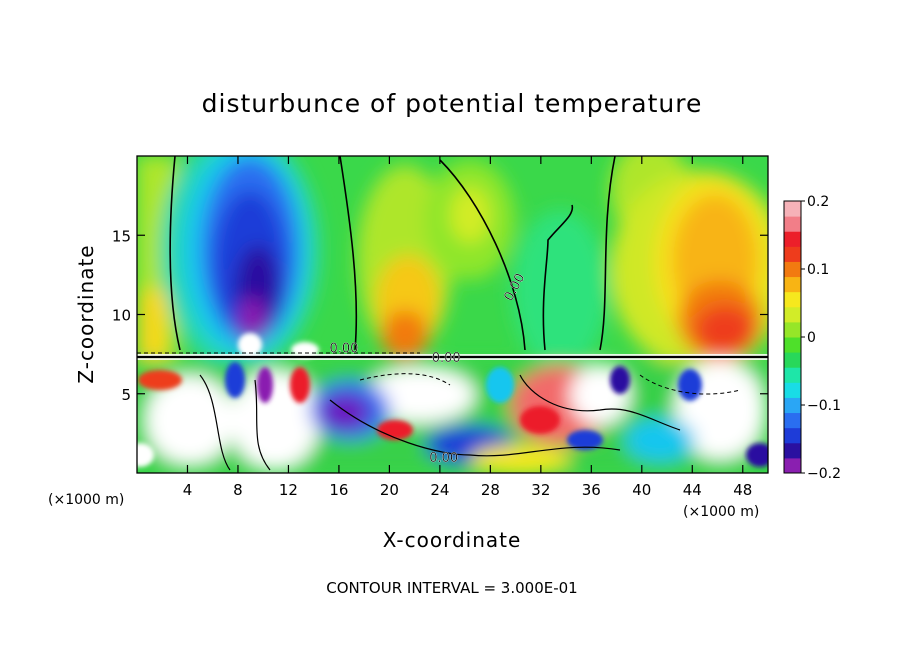 This screenshot has height=654, width=904. I want to click on x-tick-label: 8, so click(238, 490).